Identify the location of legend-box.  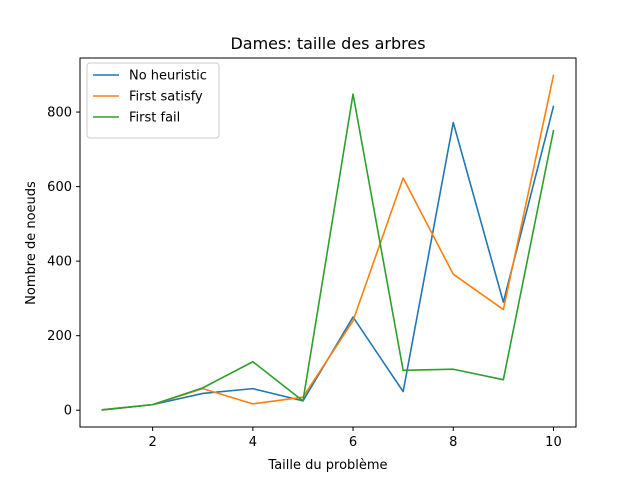
(153, 100).